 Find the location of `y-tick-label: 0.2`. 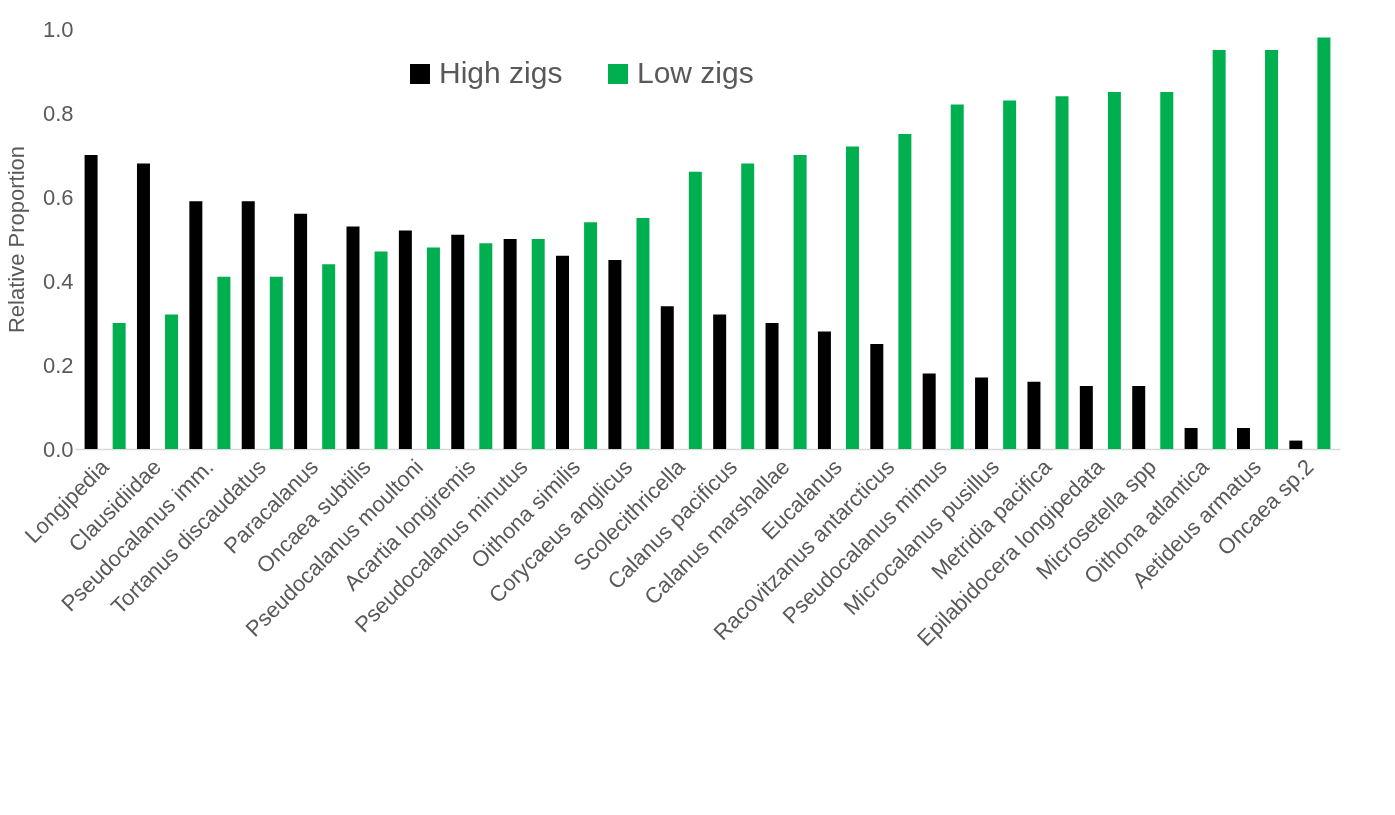

y-tick-label: 0.2 is located at coordinates (58, 365).